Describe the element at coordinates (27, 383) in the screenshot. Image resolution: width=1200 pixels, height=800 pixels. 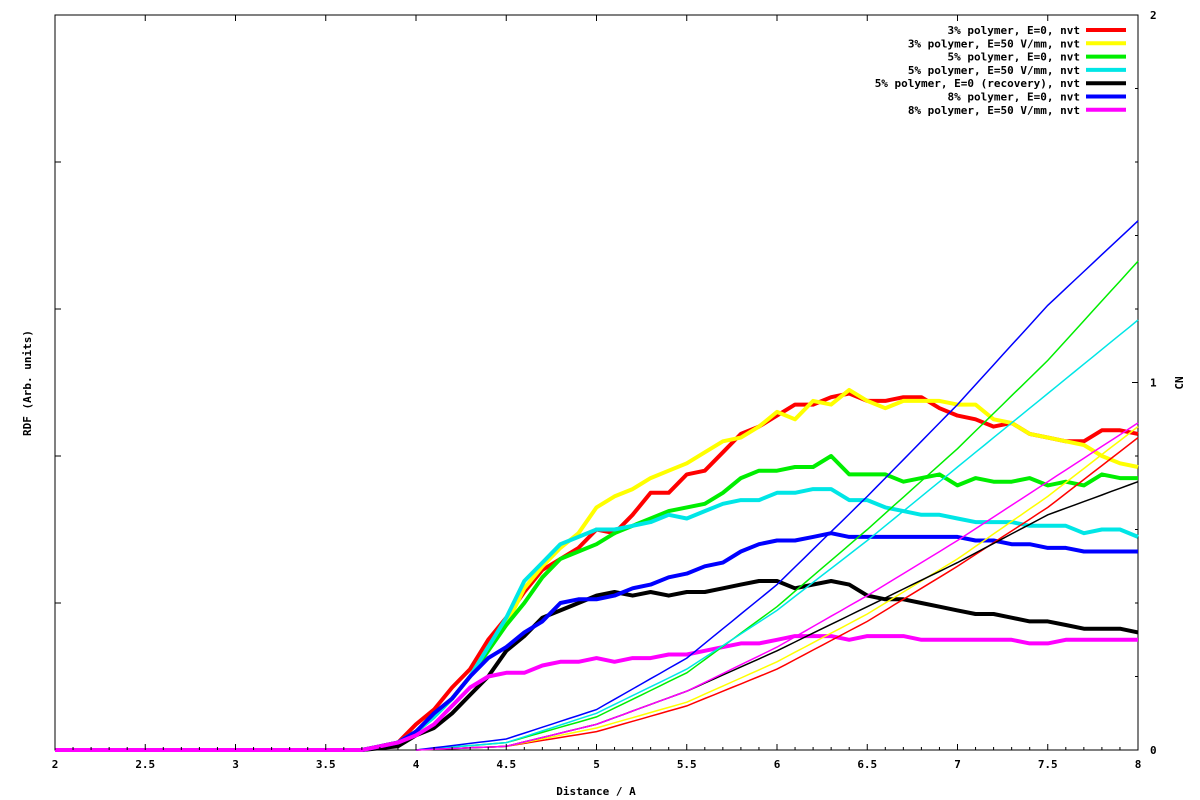
I see `y-axis-label: RDF (Arb. units)` at that location.